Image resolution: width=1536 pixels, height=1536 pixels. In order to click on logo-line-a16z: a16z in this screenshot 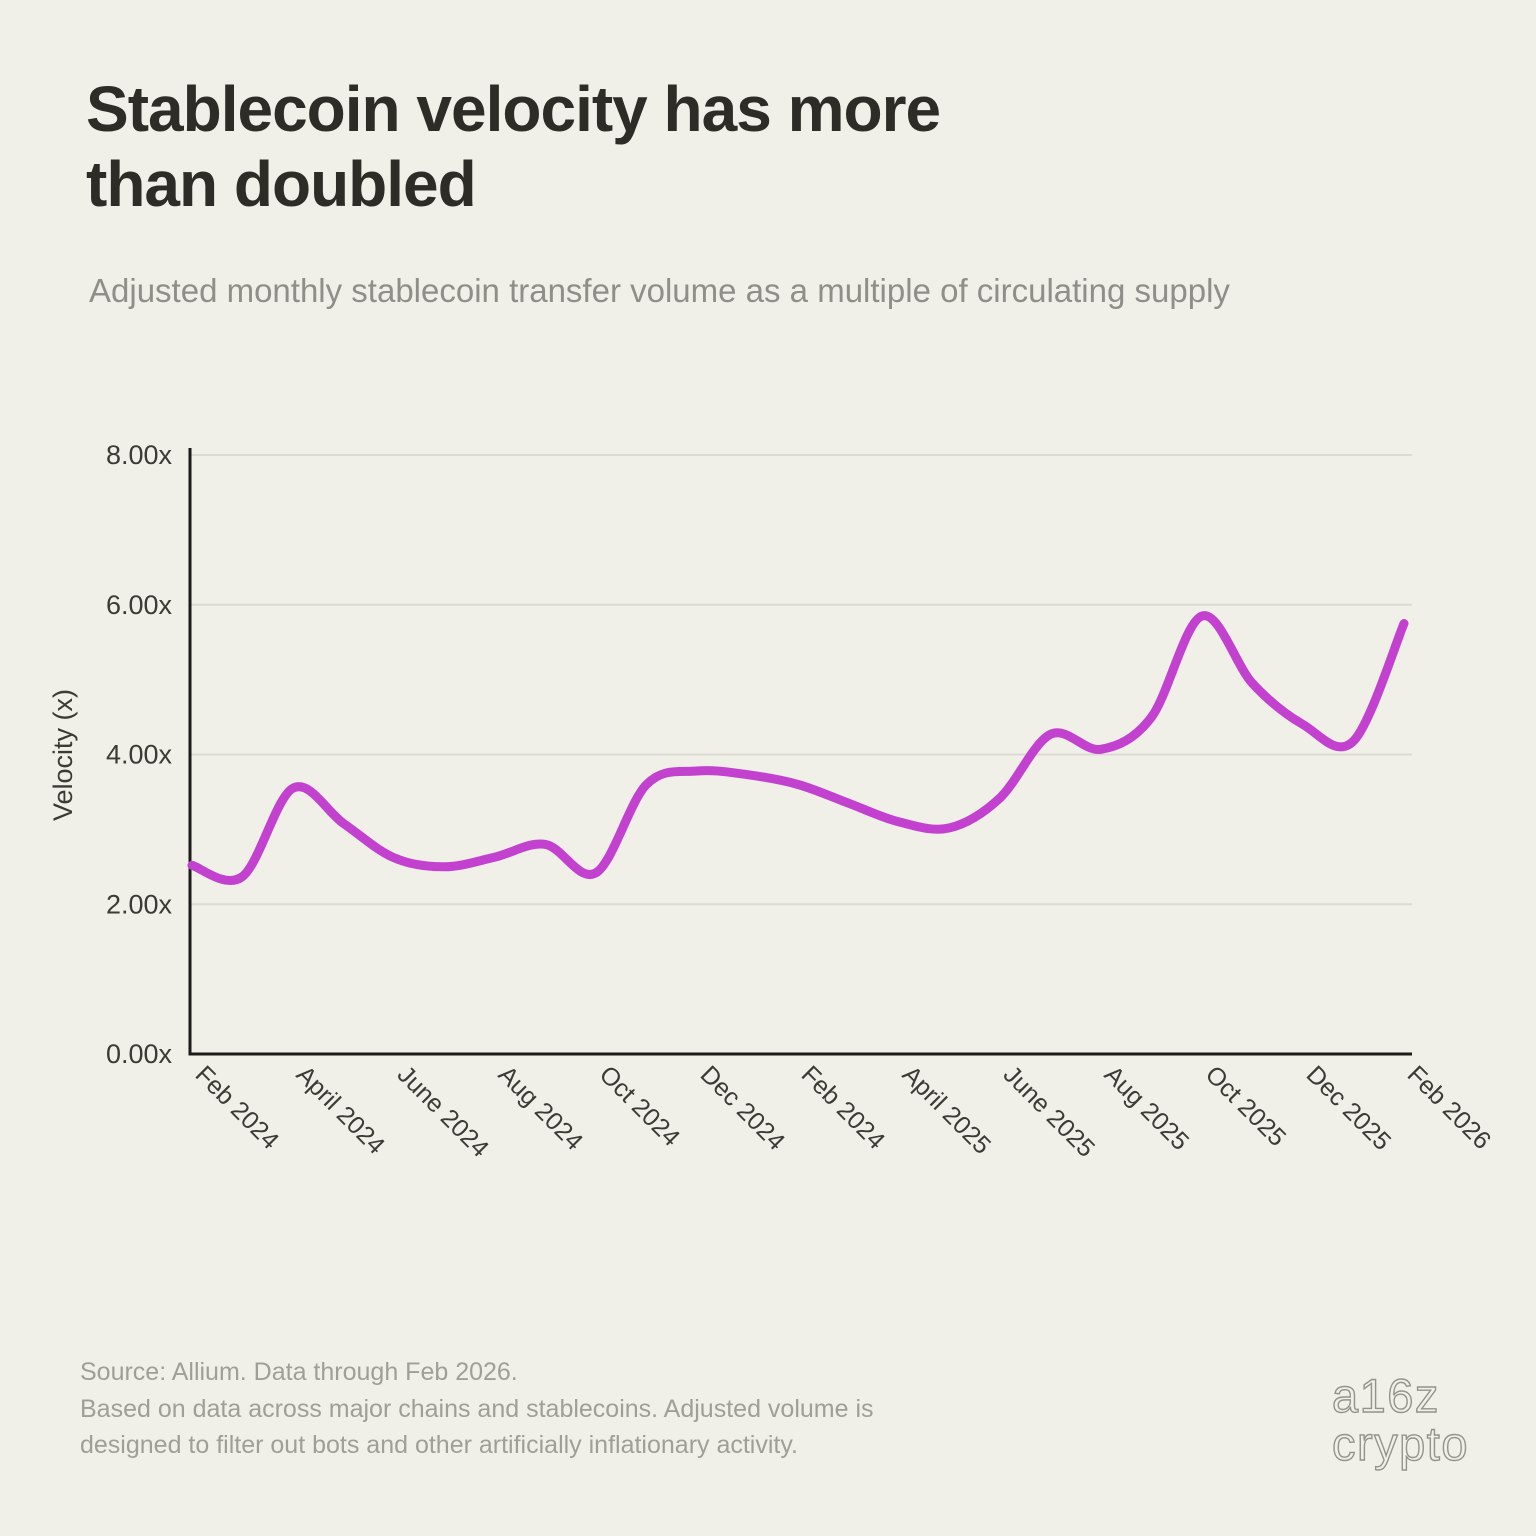, I will do `click(1385, 1395)`.